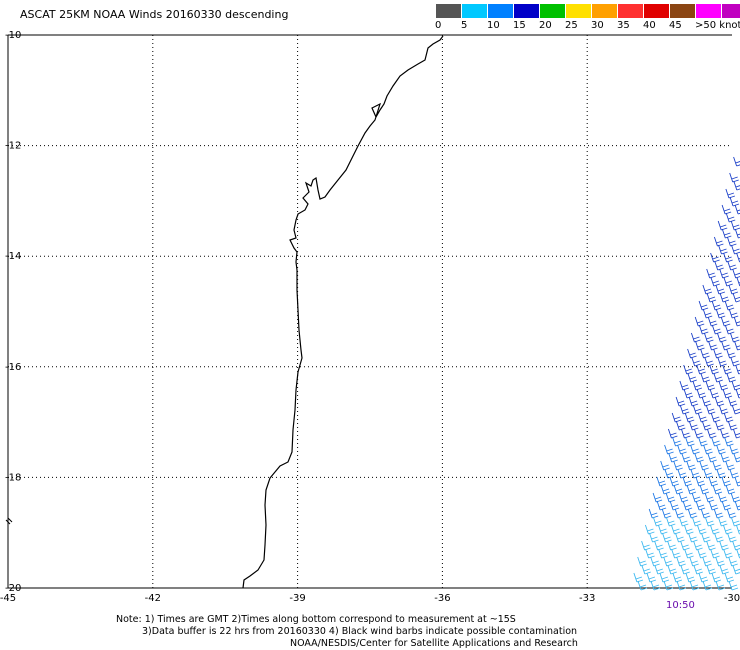 The width and height of the screenshot is (740, 650). What do you see at coordinates (571, 25) in the screenshot?
I see `legend-label: 25` at bounding box center [571, 25].